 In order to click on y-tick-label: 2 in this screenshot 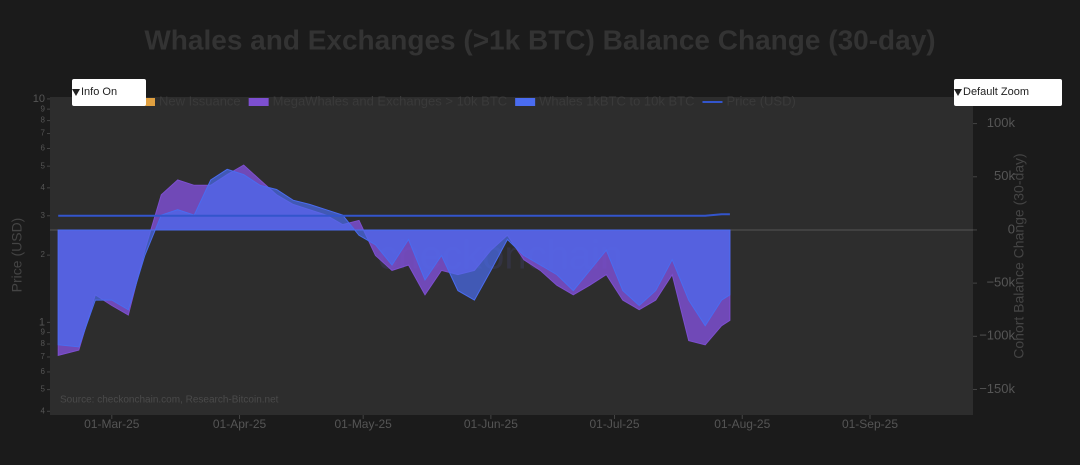, I will do `click(43, 254)`.